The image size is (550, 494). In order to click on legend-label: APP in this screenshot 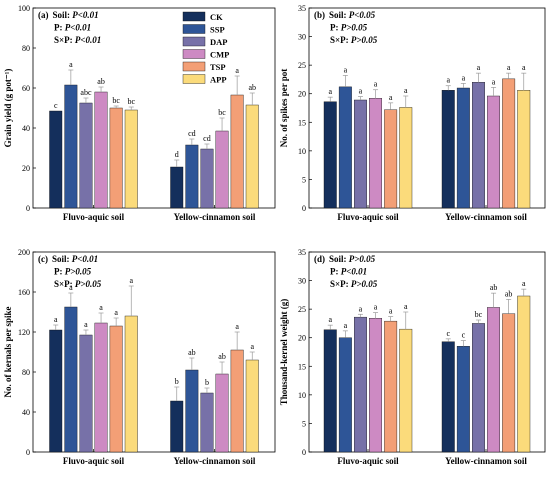, I will do `click(218, 80)`.